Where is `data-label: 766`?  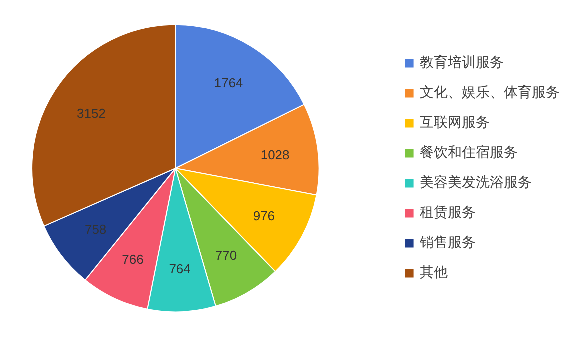 data-label: 766 is located at coordinates (133, 260).